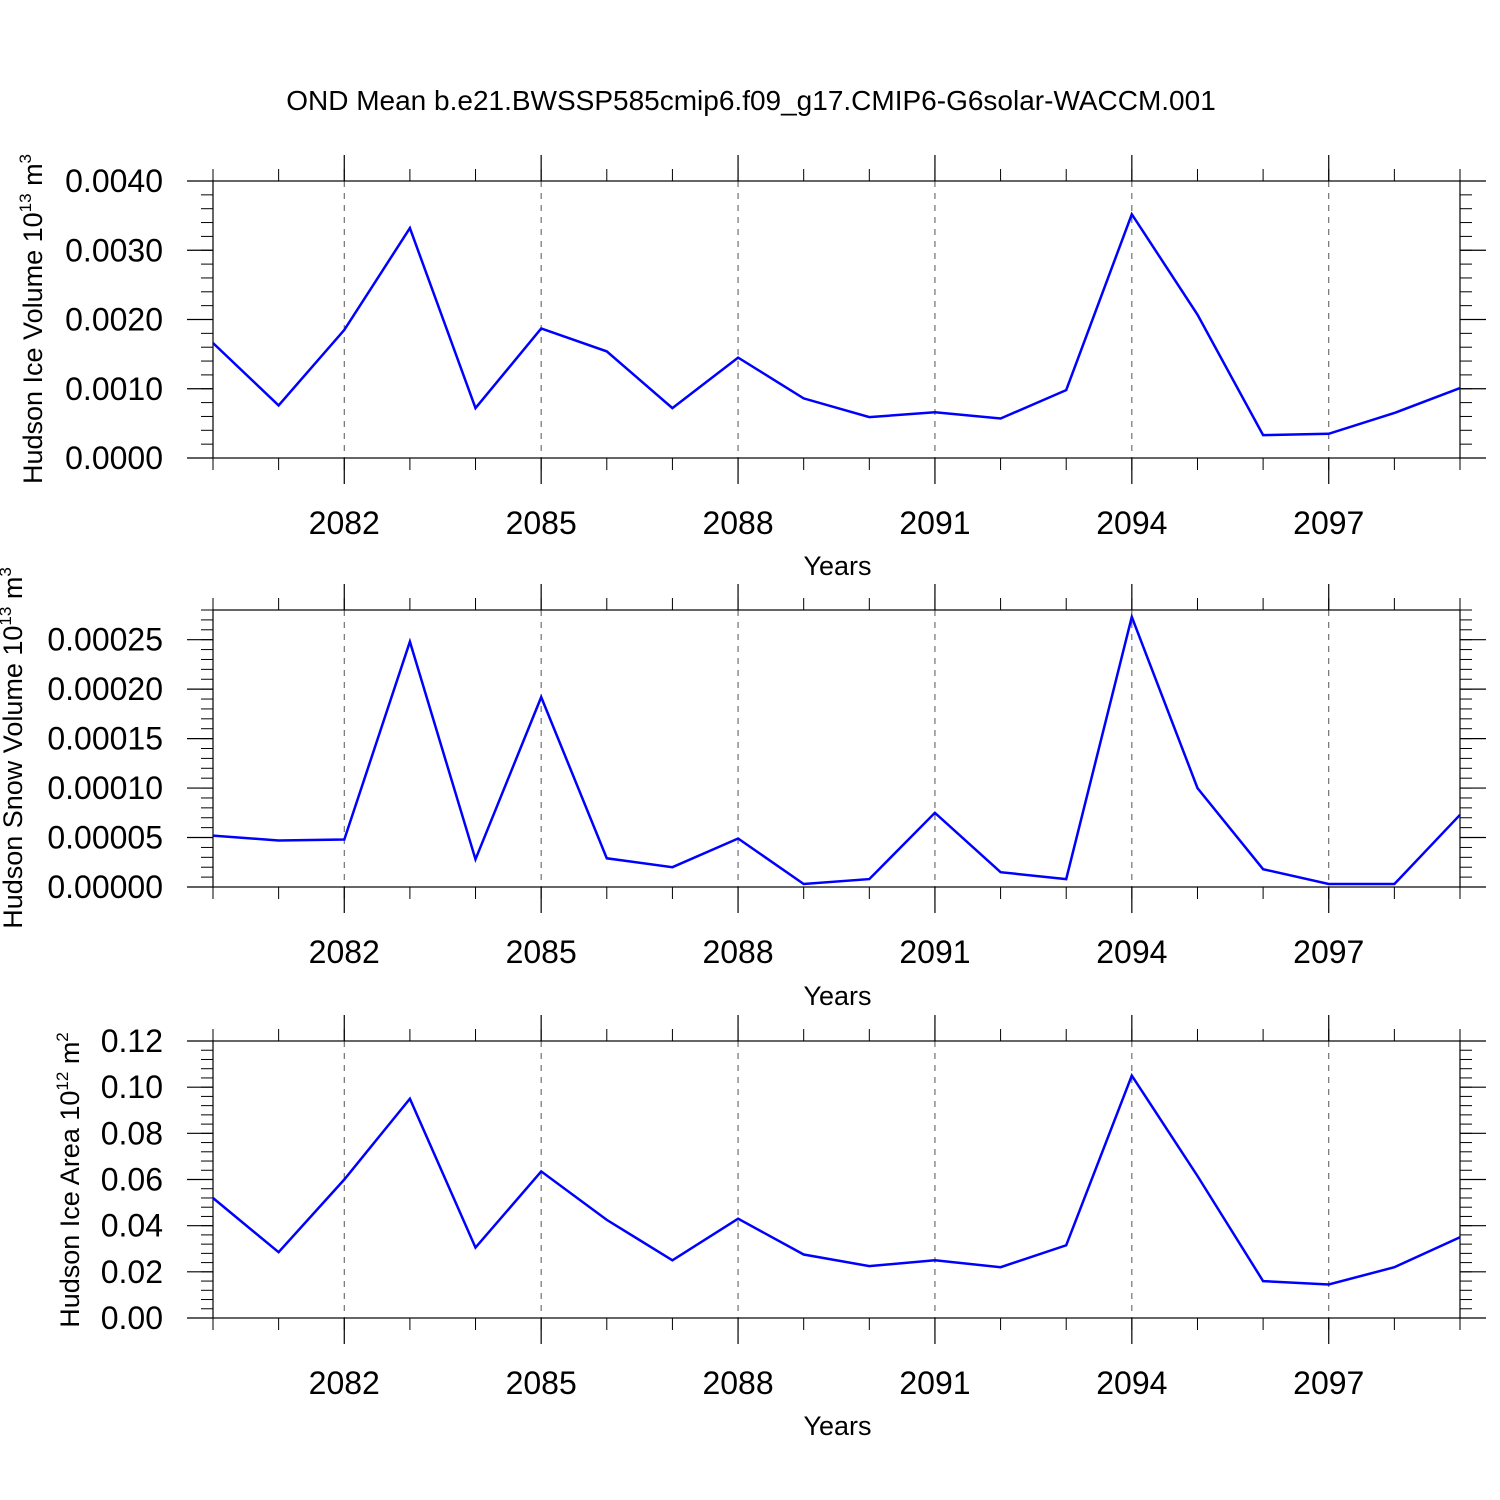 Image resolution: width=1500 pixels, height=1500 pixels. What do you see at coordinates (105, 640) in the screenshot?
I see `y-tick-label: 0.00025` at bounding box center [105, 640].